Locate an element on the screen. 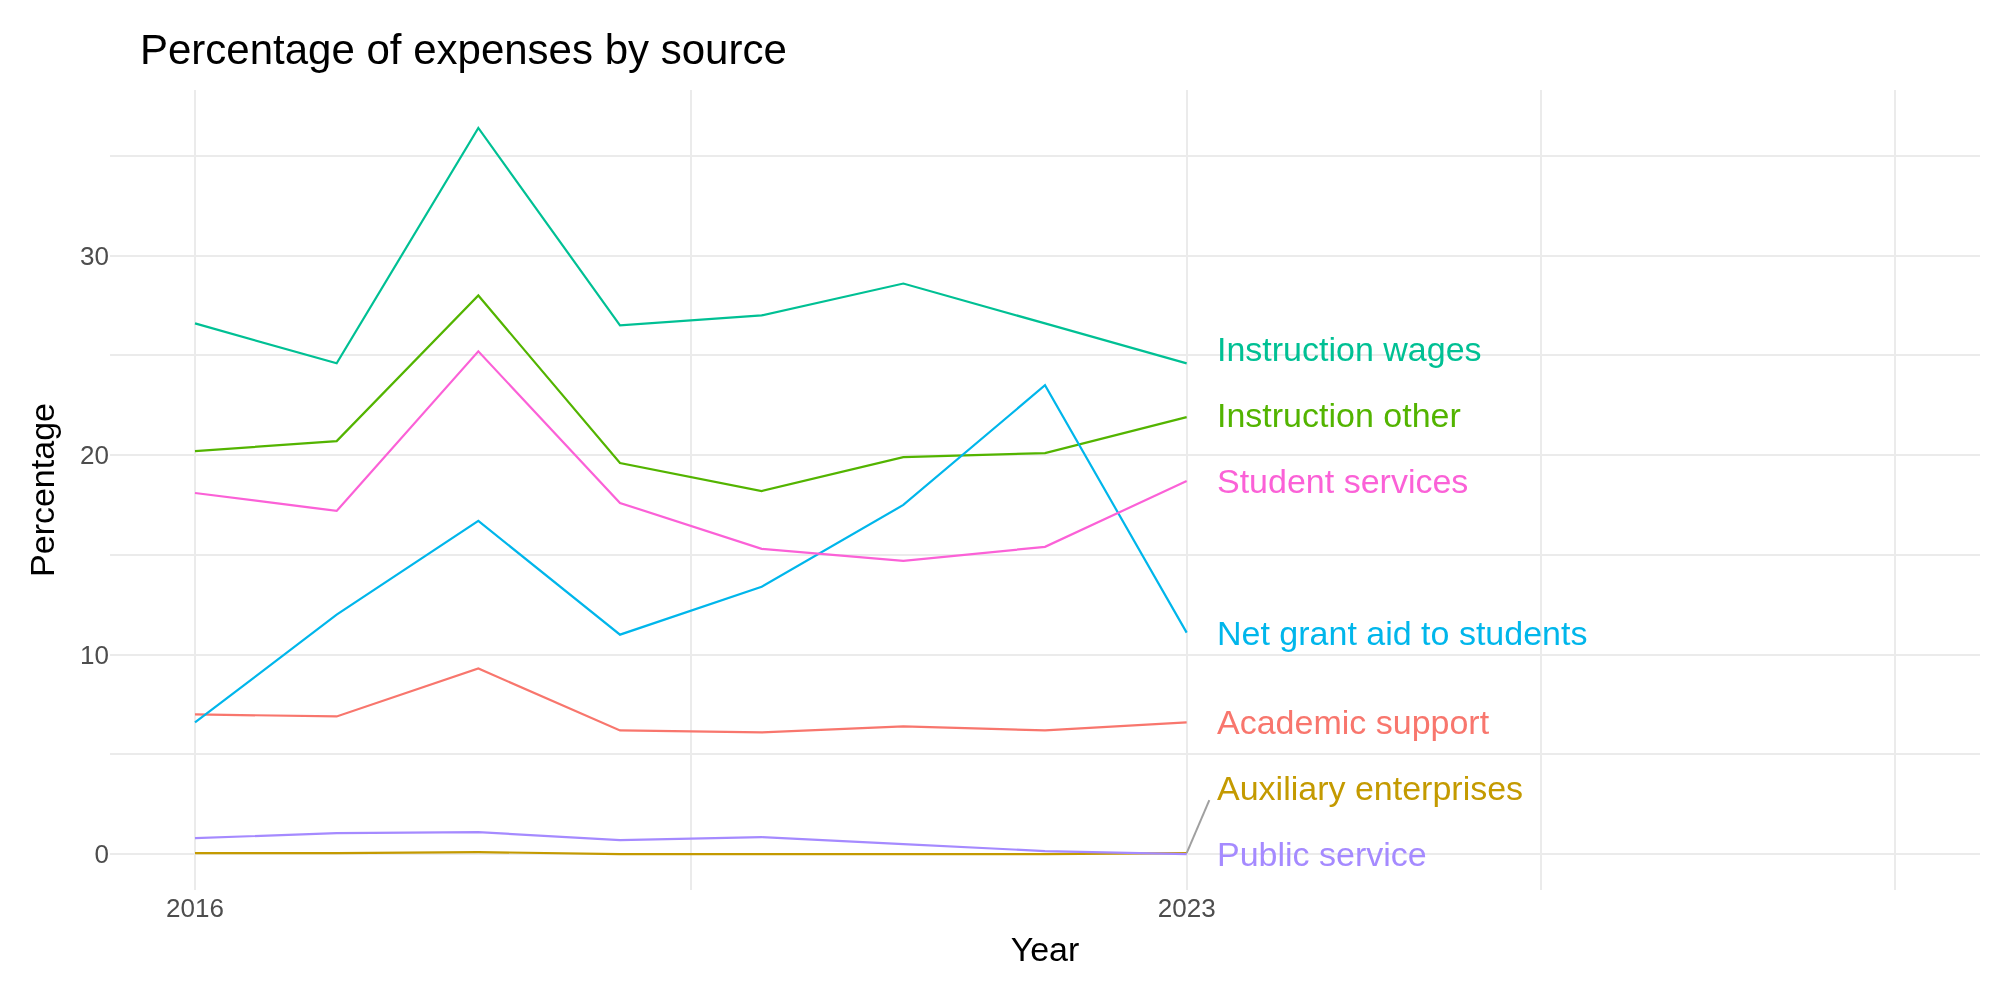 This screenshot has width=2000, height=1000. y-tick-label: 10 is located at coordinates (94, 654).